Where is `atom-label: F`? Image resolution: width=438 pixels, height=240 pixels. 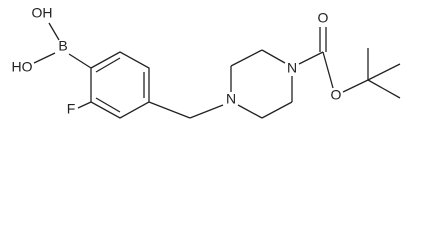
atom-label: F is located at coordinates (71, 109).